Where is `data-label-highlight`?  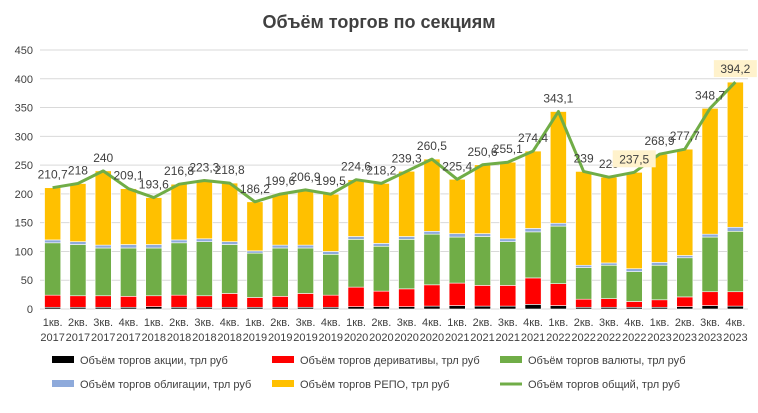
data-label-highlight is located at coordinates (735, 69).